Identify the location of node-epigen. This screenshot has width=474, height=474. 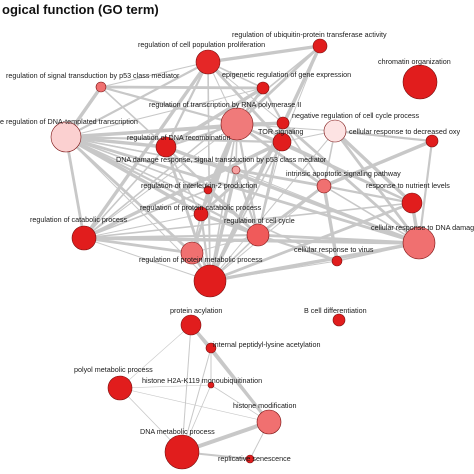
(263, 88).